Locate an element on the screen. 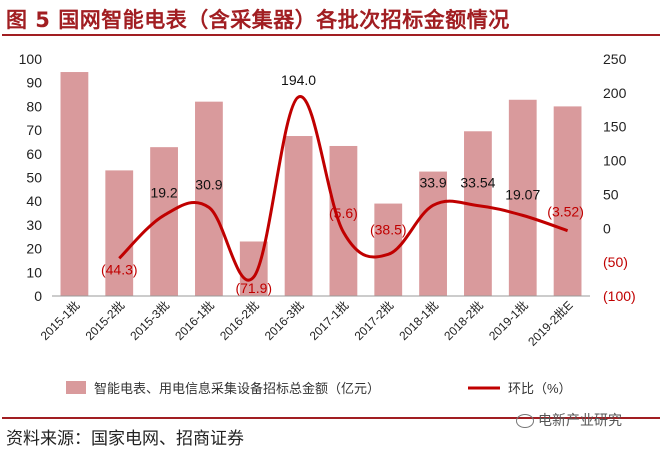 The image size is (664, 449). right-tick-label: 200 is located at coordinates (615, 93).